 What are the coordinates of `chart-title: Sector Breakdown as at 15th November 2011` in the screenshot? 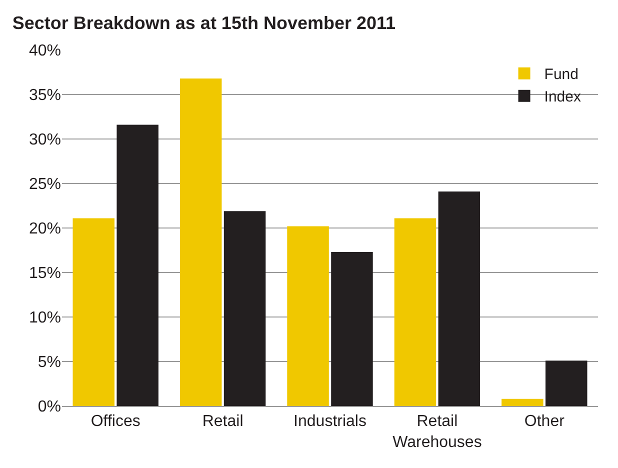 It's located at (204, 22).